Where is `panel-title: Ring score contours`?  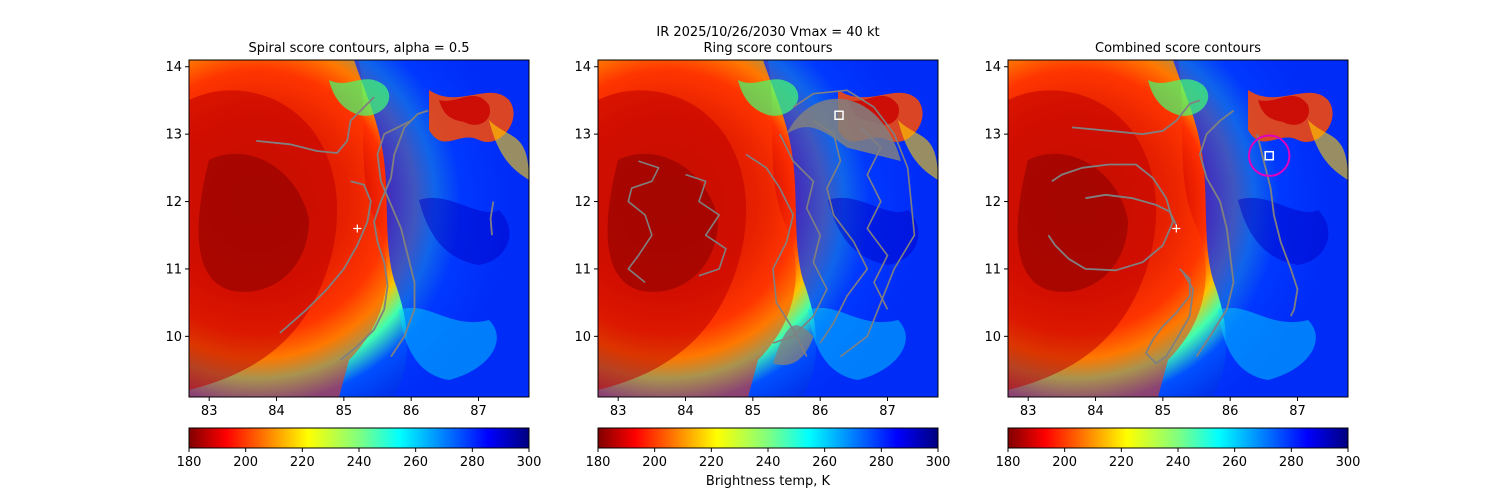 panel-title: Ring score contours is located at coordinates (767, 48).